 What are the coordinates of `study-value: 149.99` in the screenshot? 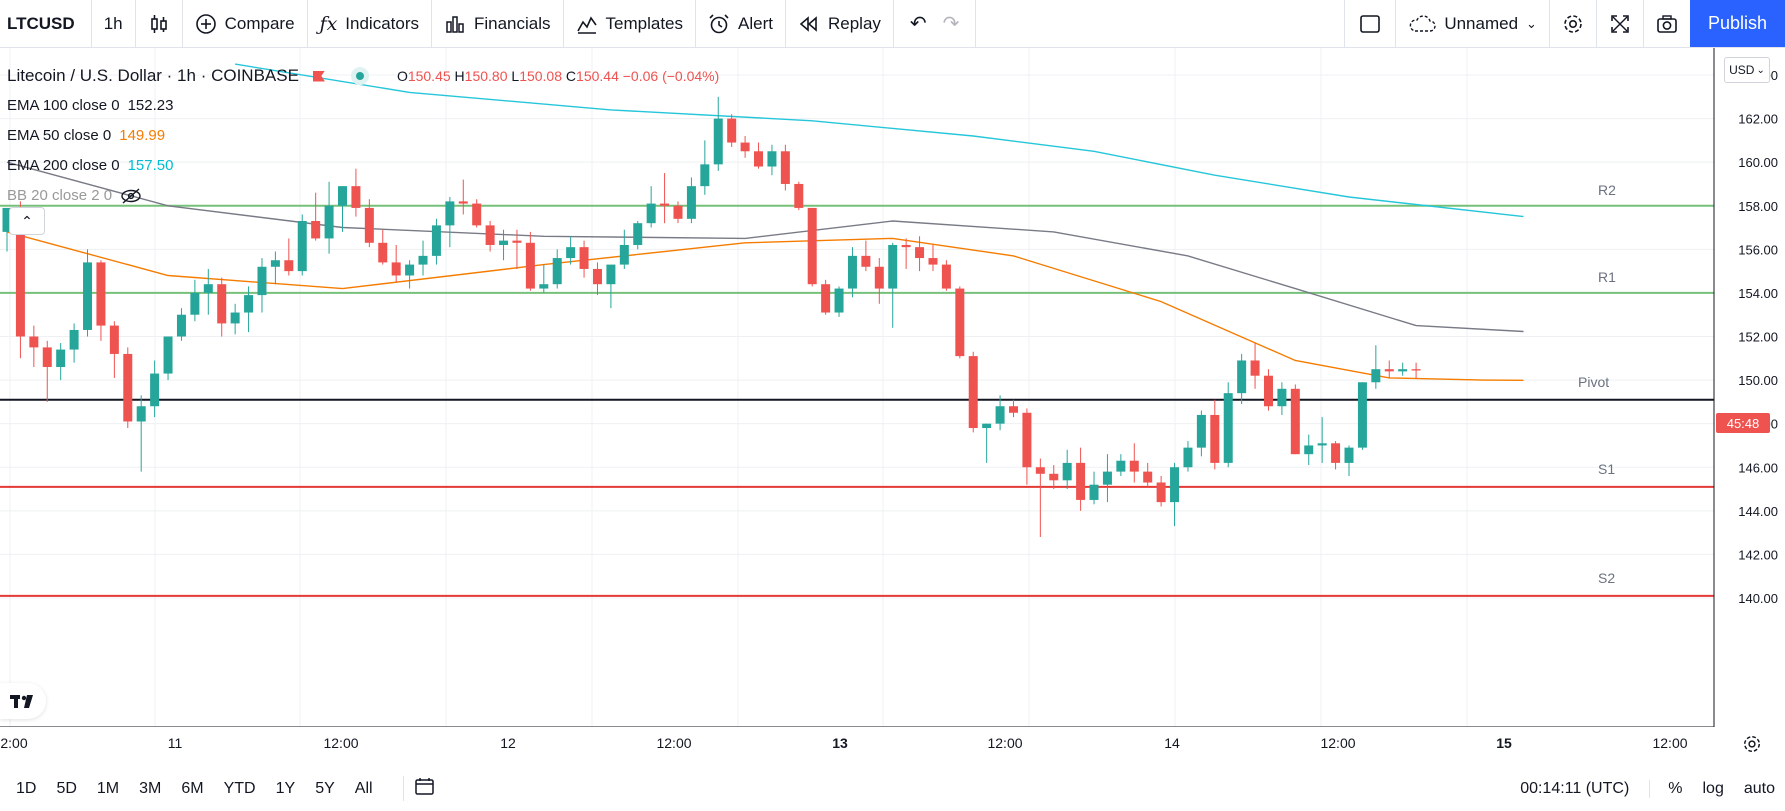 It's located at (142, 135).